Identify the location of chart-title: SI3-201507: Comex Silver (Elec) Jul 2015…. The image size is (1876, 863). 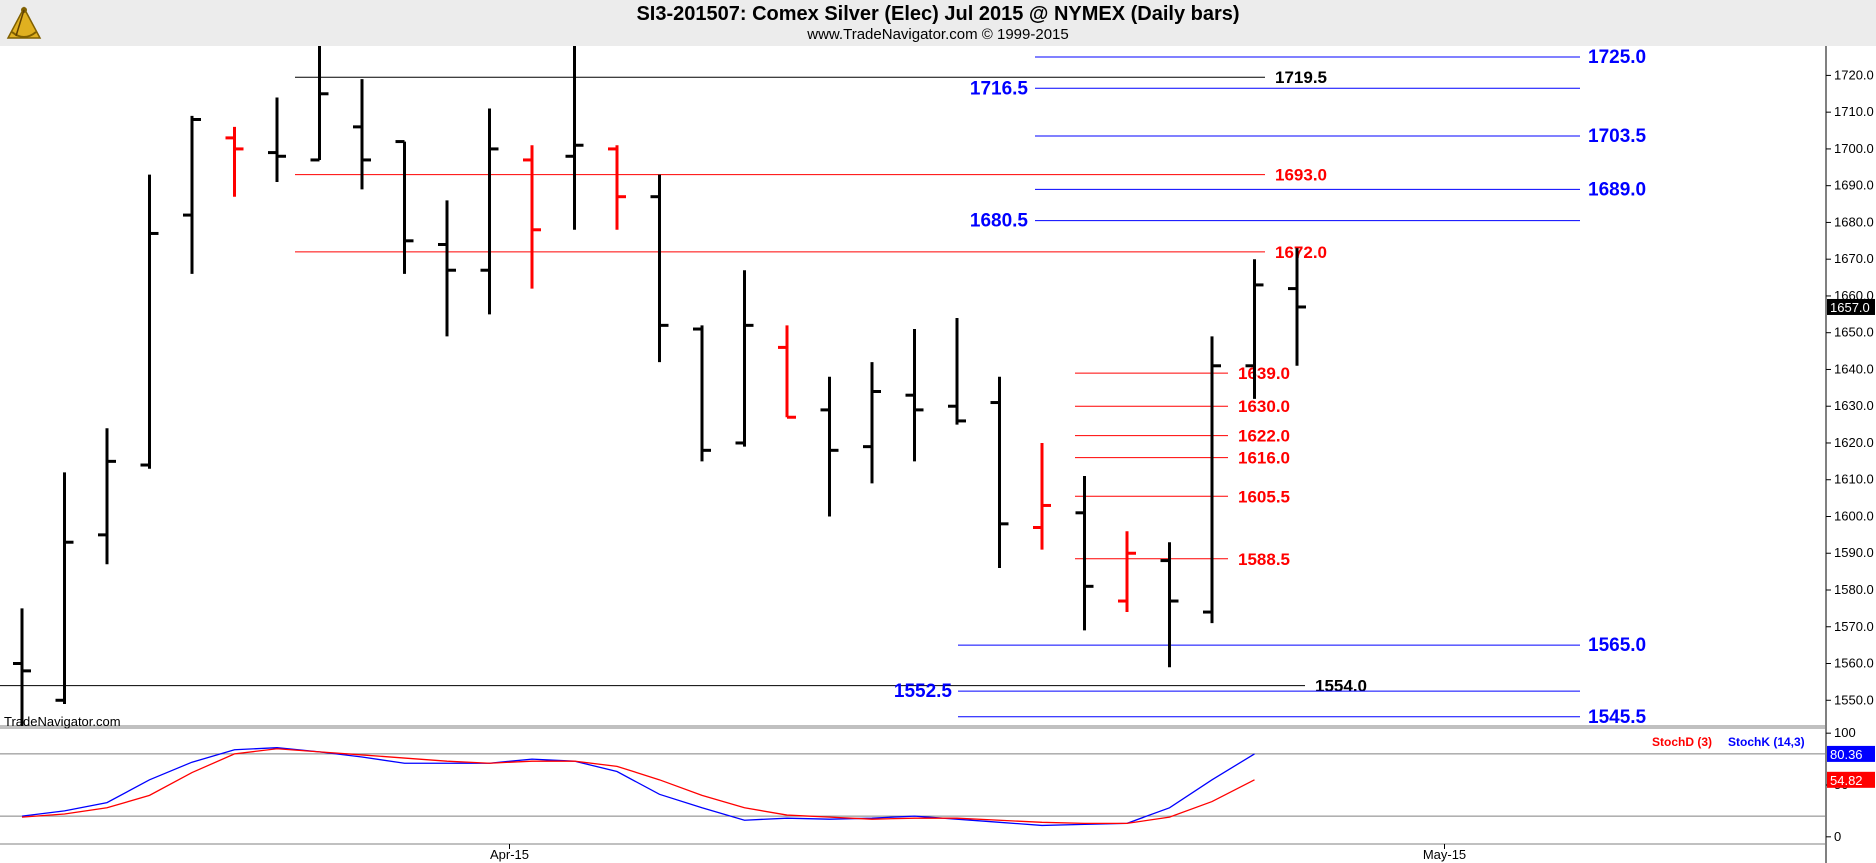
(938, 14).